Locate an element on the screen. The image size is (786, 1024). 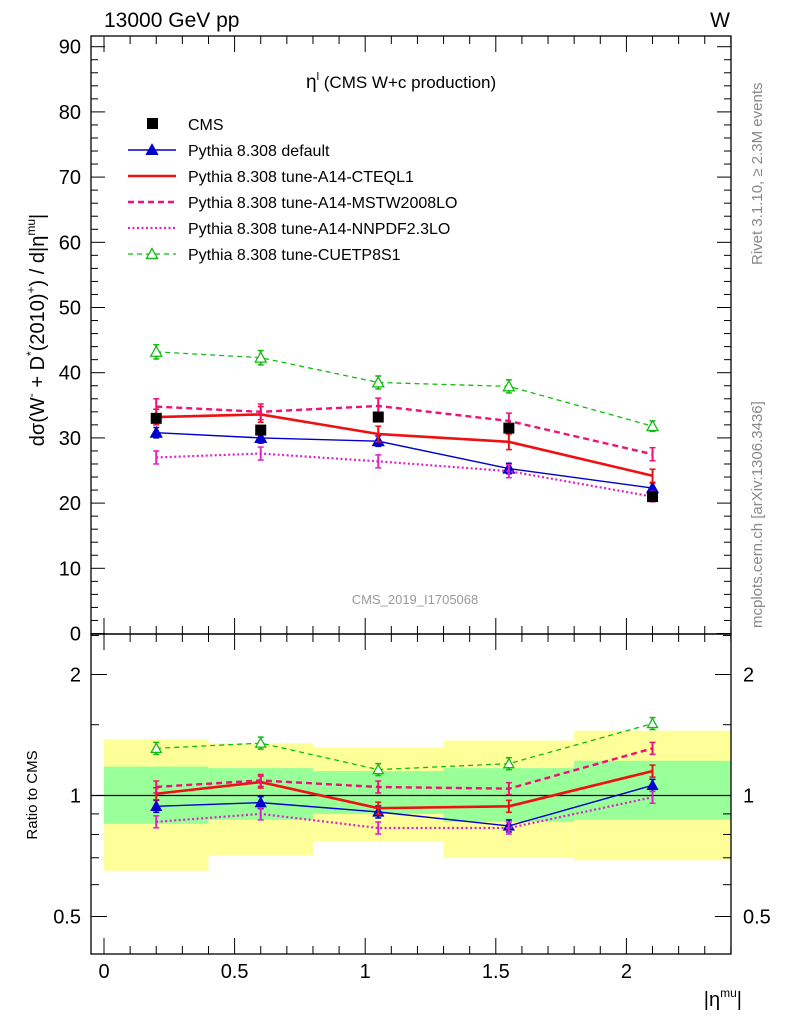
legend-marker-triangle is located at coordinates (152, 149).